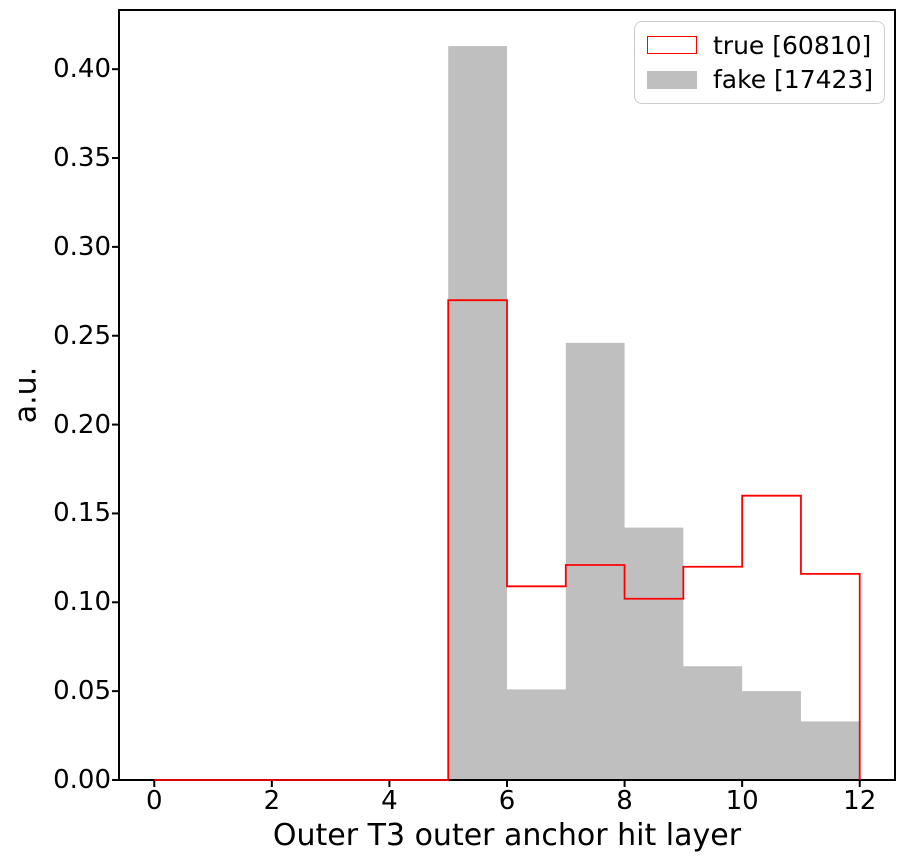 The image size is (905, 866). What do you see at coordinates (154, 801) in the screenshot?
I see `x-tick-label: 0` at bounding box center [154, 801].